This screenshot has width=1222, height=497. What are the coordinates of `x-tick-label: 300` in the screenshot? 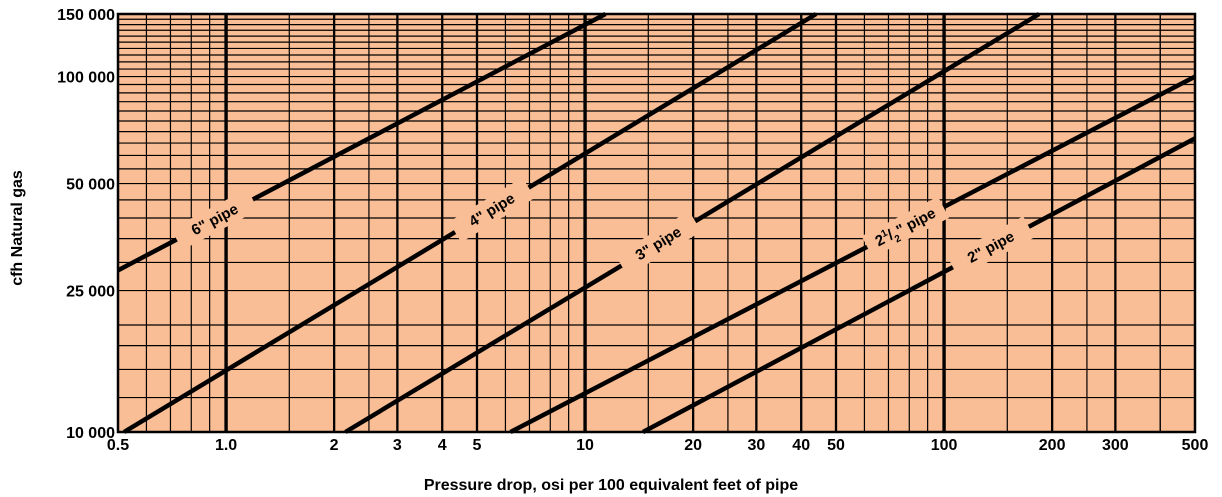 It's located at (1115, 445).